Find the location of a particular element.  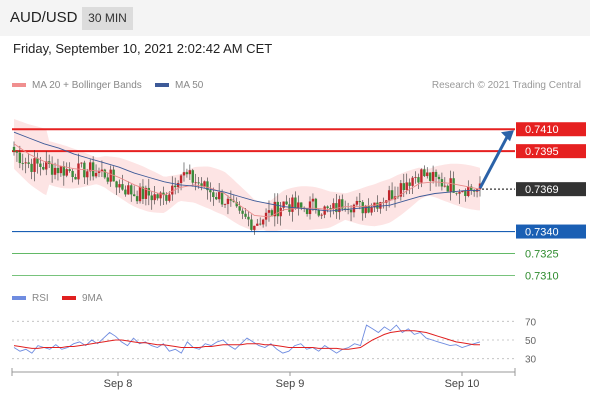

rsi-tick-50: 50 is located at coordinates (531, 341).